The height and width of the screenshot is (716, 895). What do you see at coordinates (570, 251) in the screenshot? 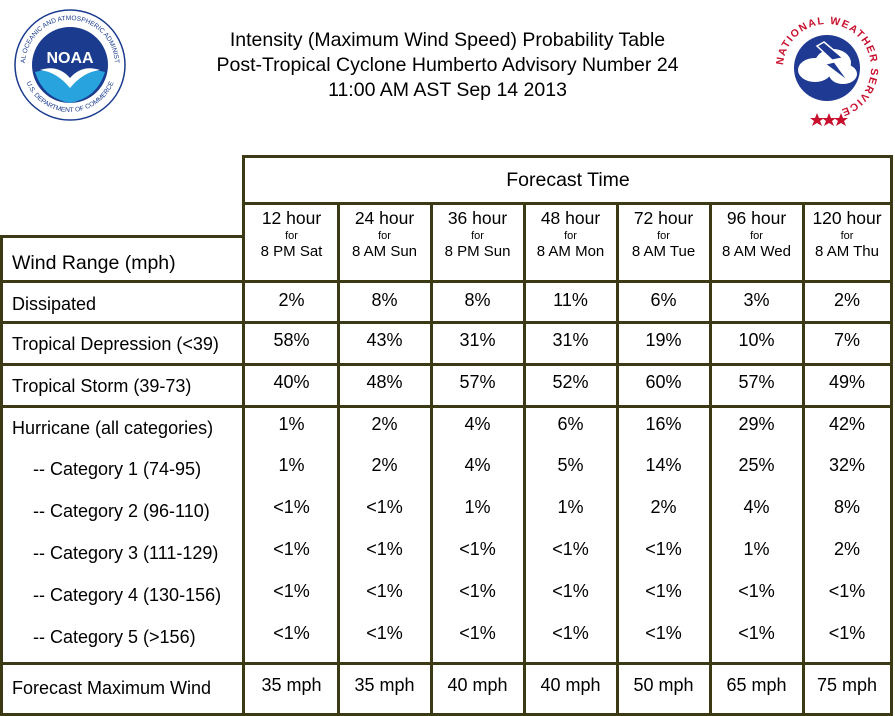
I see `column-valid-time: 8 AM Mon` at bounding box center [570, 251].